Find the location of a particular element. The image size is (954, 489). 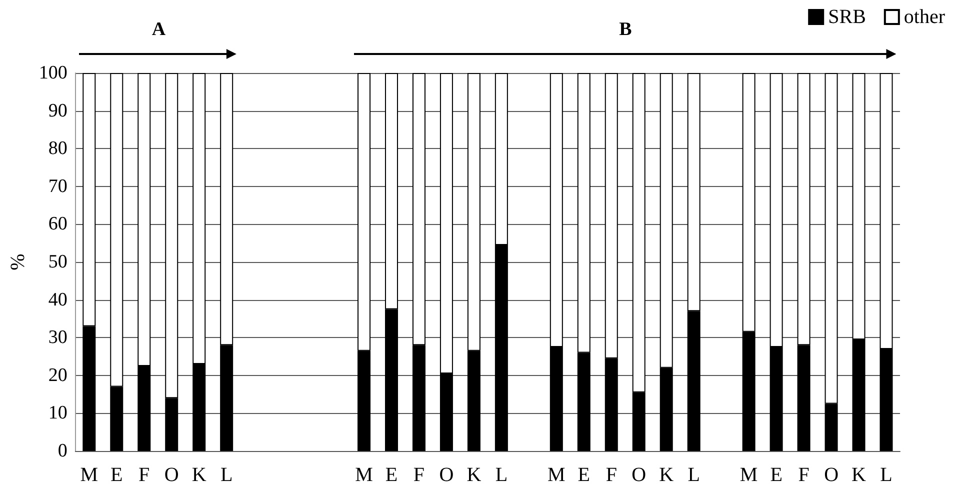

text: A is located at coordinates (159, 29).